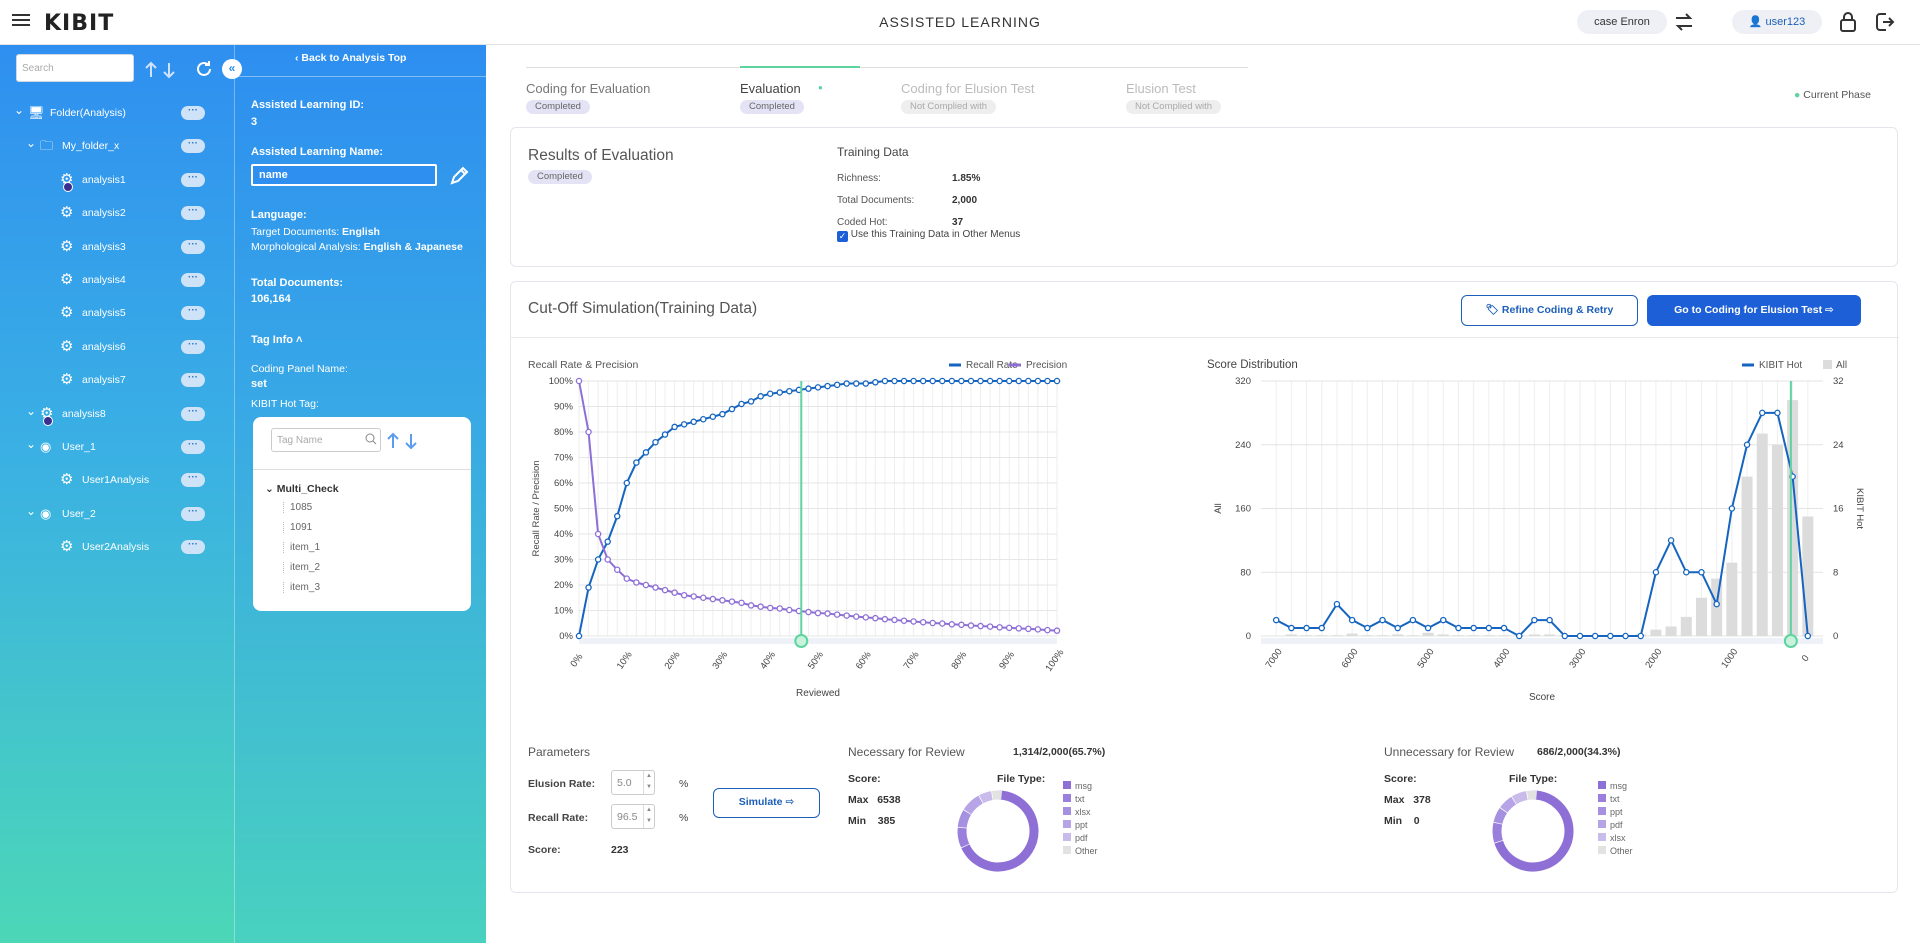  I want to click on legend-label: All, so click(1841, 365).